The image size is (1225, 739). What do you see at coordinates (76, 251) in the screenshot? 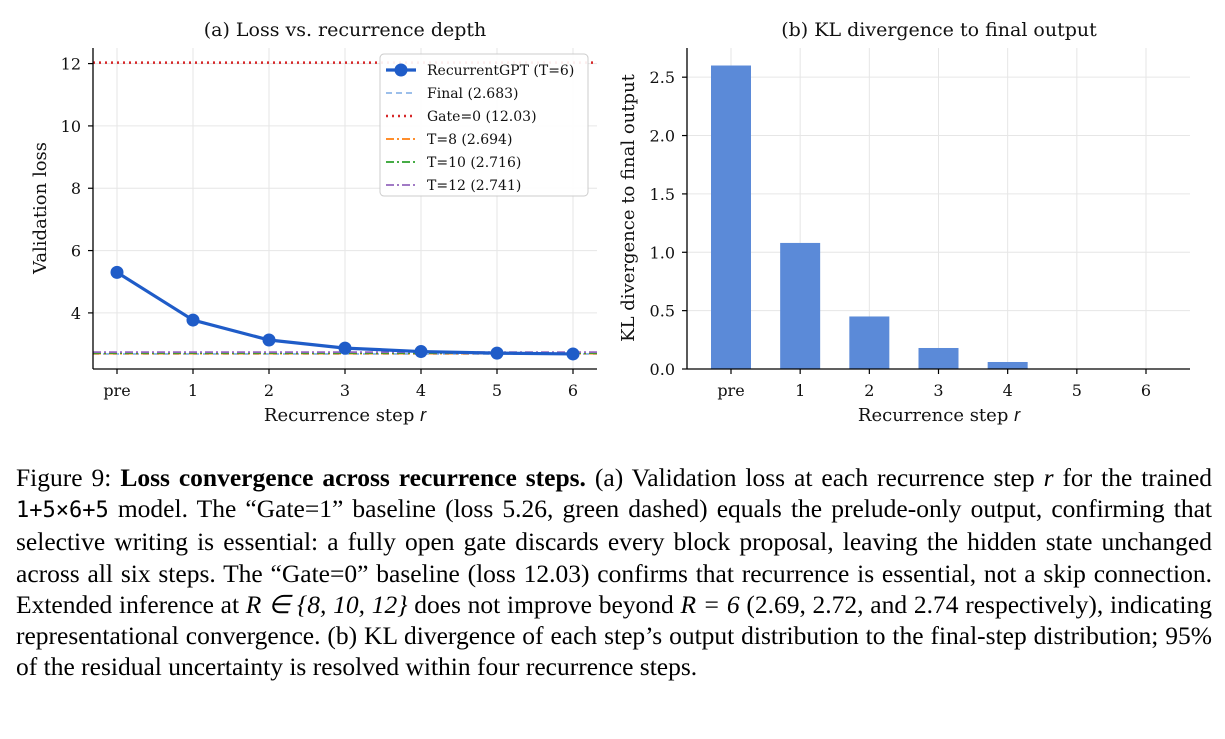
I see `y-tick-label: 6` at bounding box center [76, 251].